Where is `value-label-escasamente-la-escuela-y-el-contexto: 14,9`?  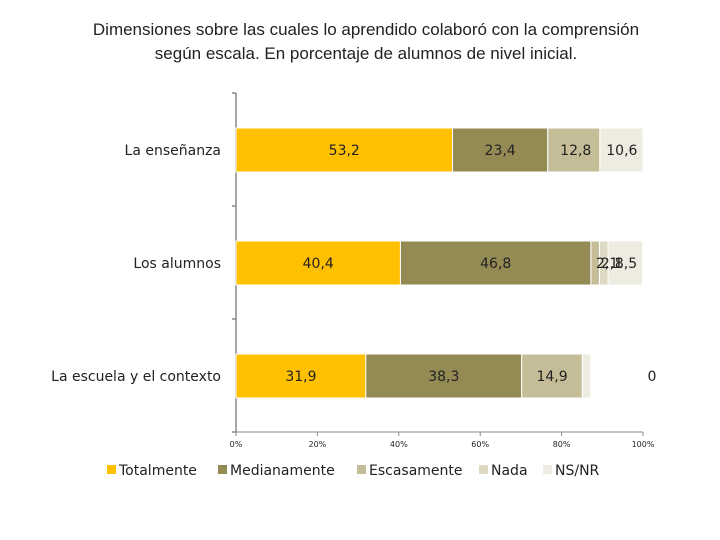 value-label-escasamente-la-escuela-y-el-contexto: 14,9 is located at coordinates (551, 377).